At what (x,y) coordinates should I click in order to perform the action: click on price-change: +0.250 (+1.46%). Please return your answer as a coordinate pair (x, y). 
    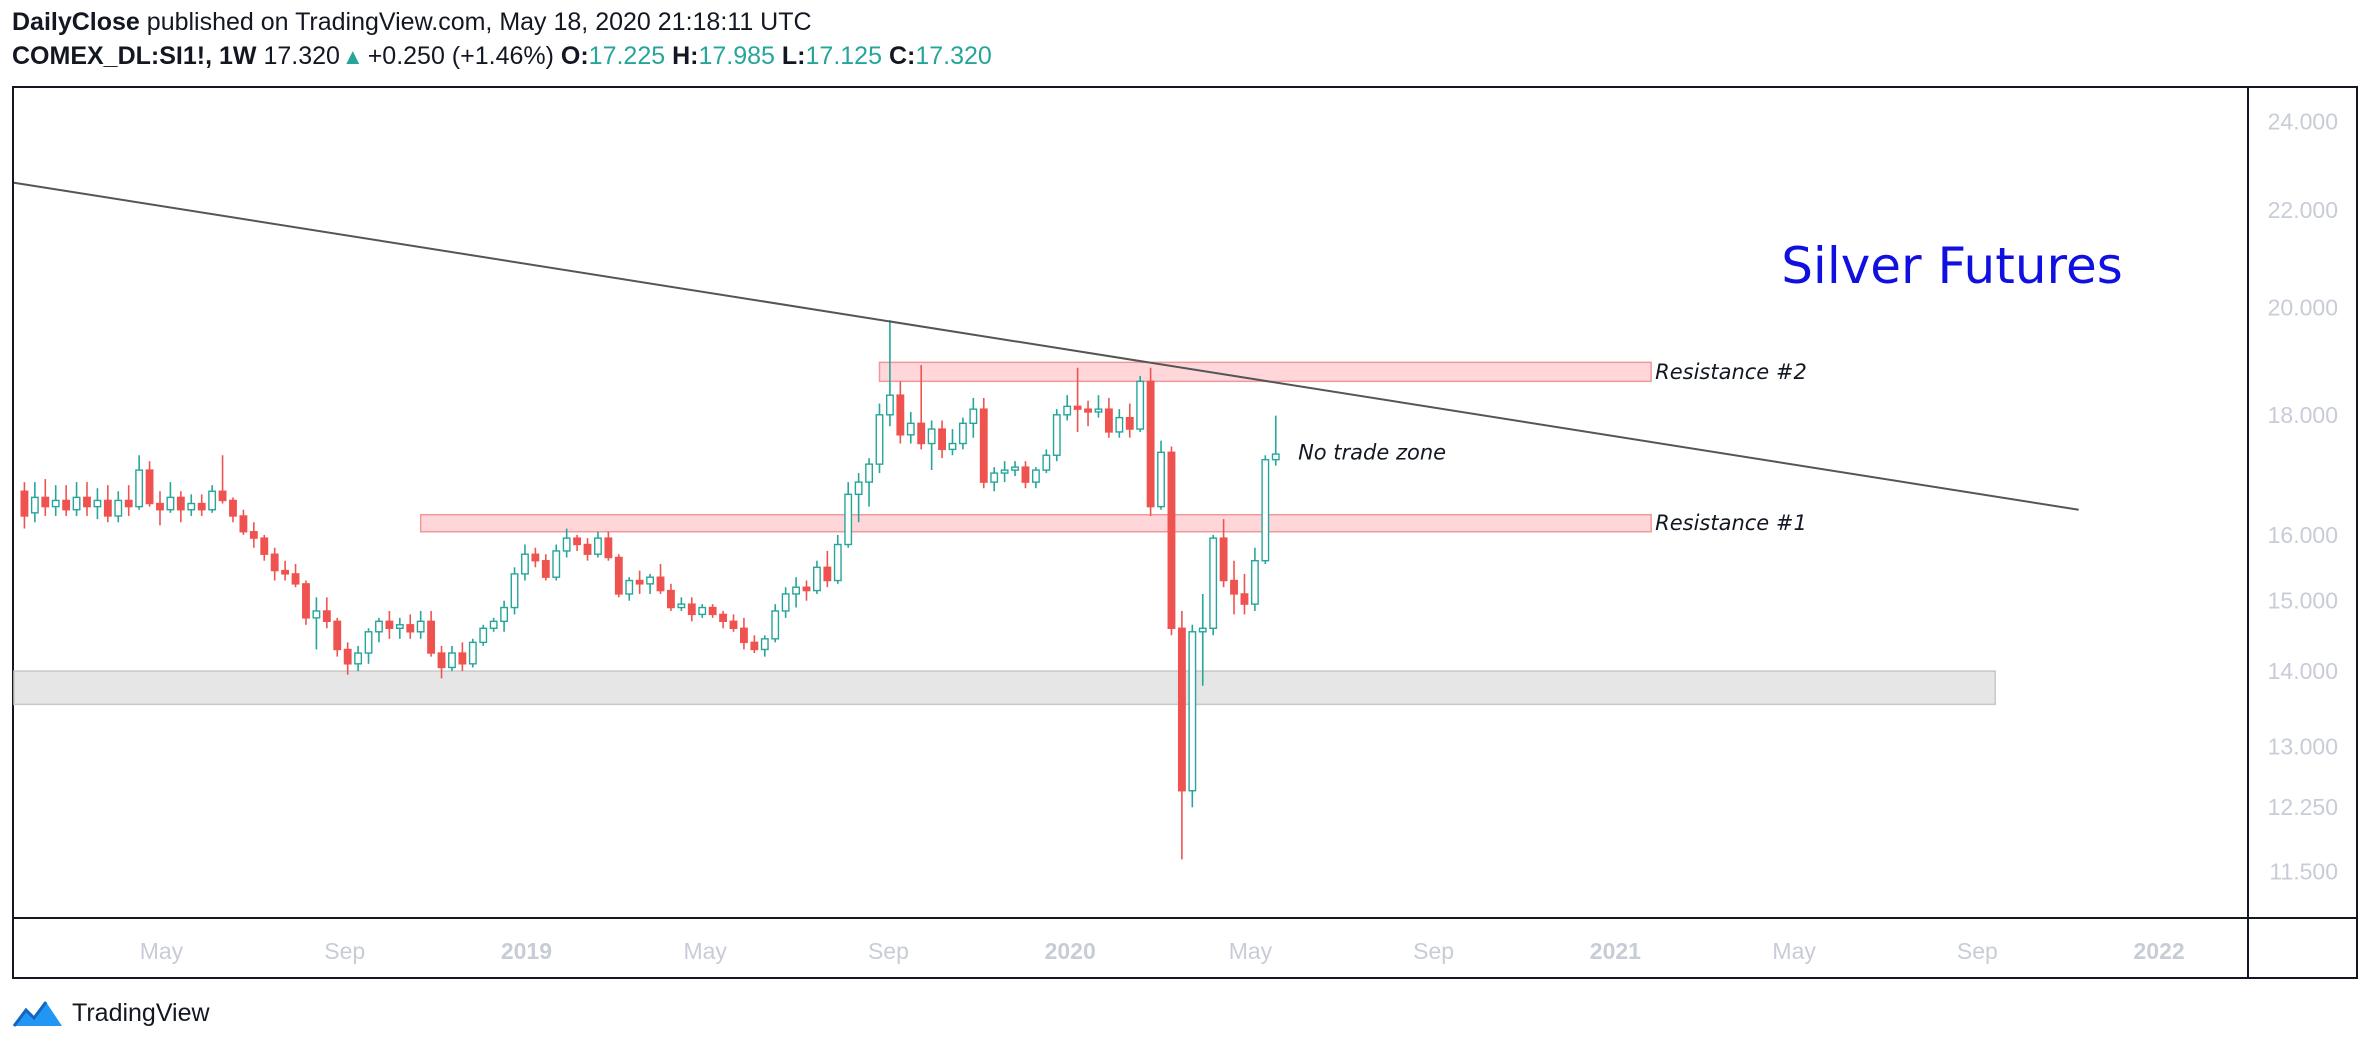
    Looking at the image, I should click on (460, 56).